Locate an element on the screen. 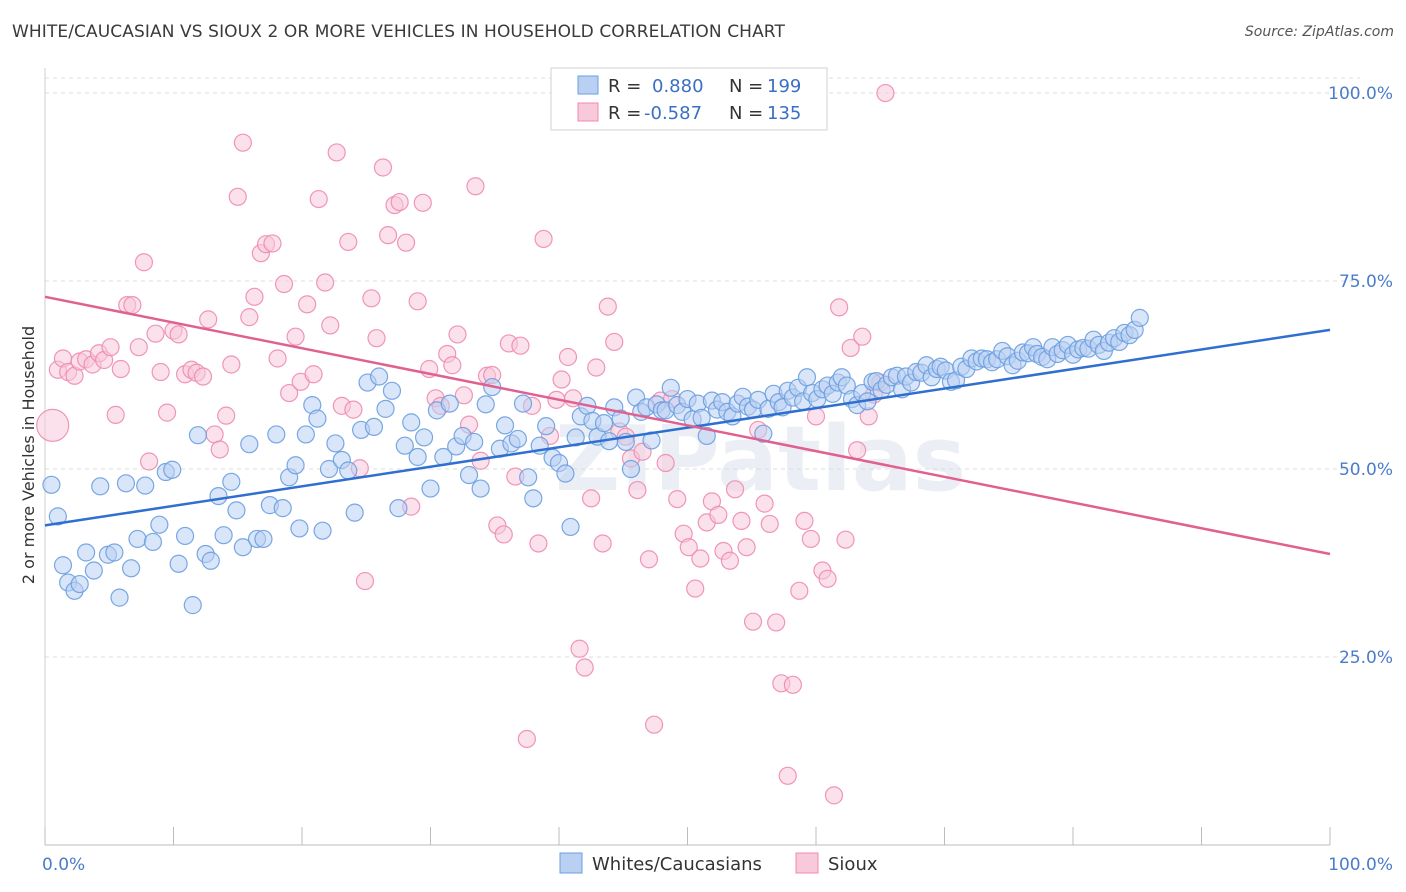 This screenshot has width=1406, height=892. legend-n-label-sioux: N = is located at coordinates (746, 113).